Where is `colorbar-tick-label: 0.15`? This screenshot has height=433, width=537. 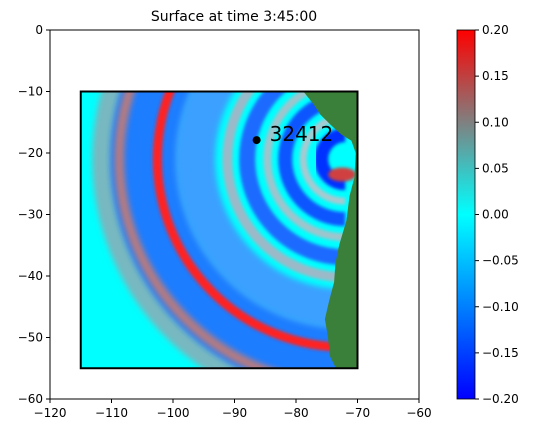
colorbar-tick-label: 0.15 is located at coordinates (495, 76).